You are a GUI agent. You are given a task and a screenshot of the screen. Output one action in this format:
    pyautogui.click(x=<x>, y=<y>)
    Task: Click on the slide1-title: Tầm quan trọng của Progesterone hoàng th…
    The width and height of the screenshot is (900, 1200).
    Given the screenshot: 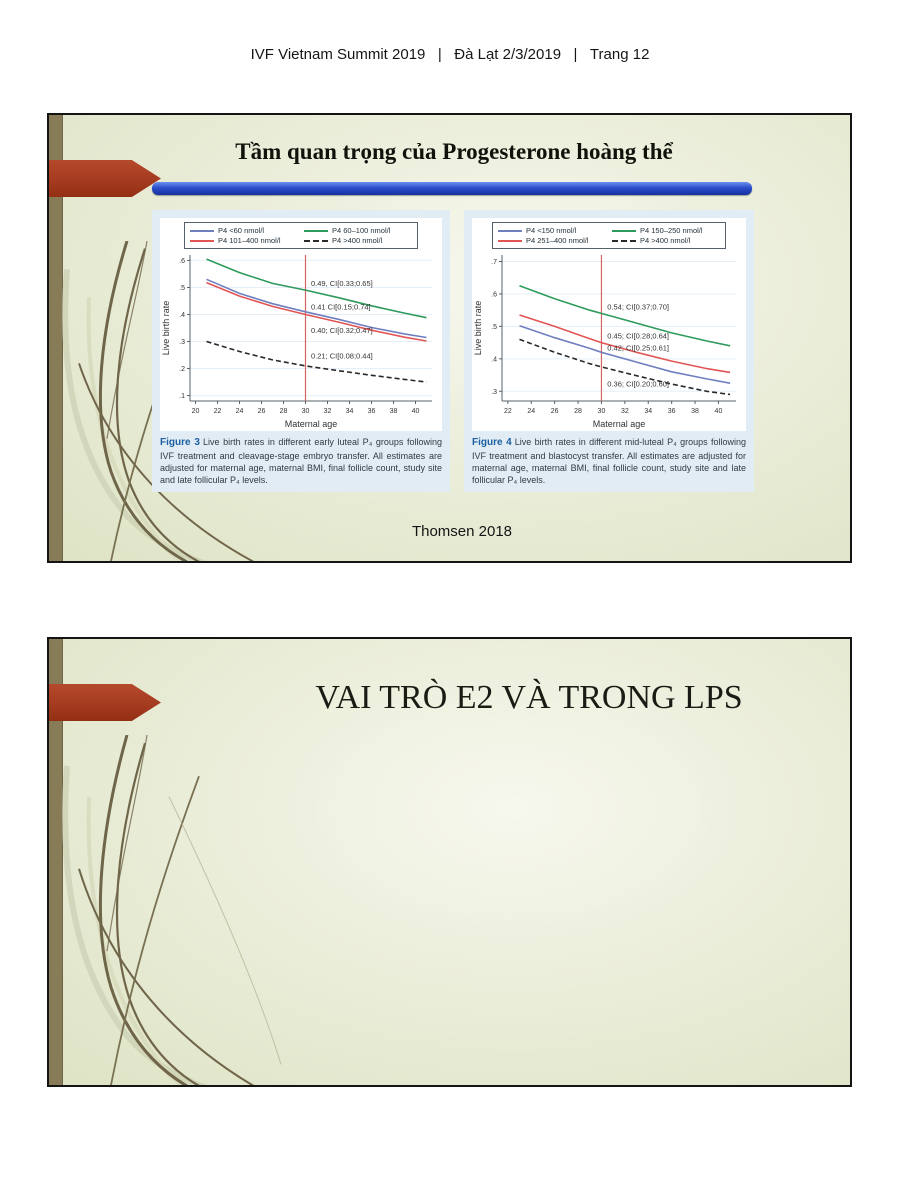 What is the action you would take?
    pyautogui.click(x=454, y=151)
    